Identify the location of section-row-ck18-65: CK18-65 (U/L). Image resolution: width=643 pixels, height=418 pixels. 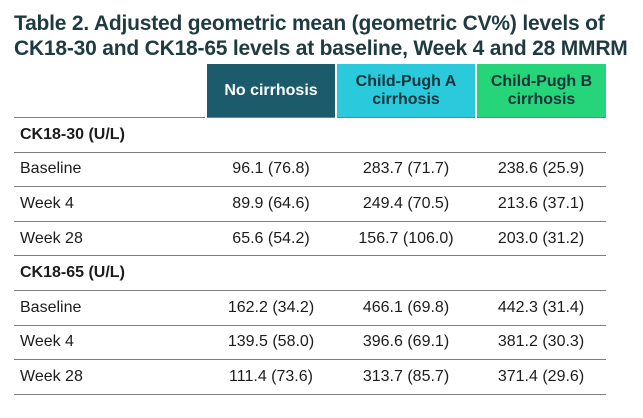
(310, 273).